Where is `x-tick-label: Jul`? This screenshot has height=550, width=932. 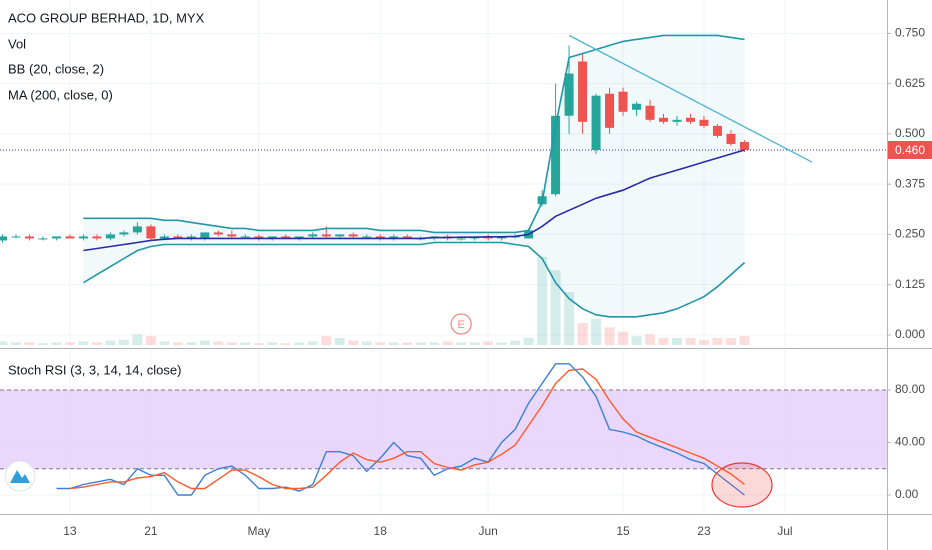
x-tick-label: Jul is located at coordinates (784, 531).